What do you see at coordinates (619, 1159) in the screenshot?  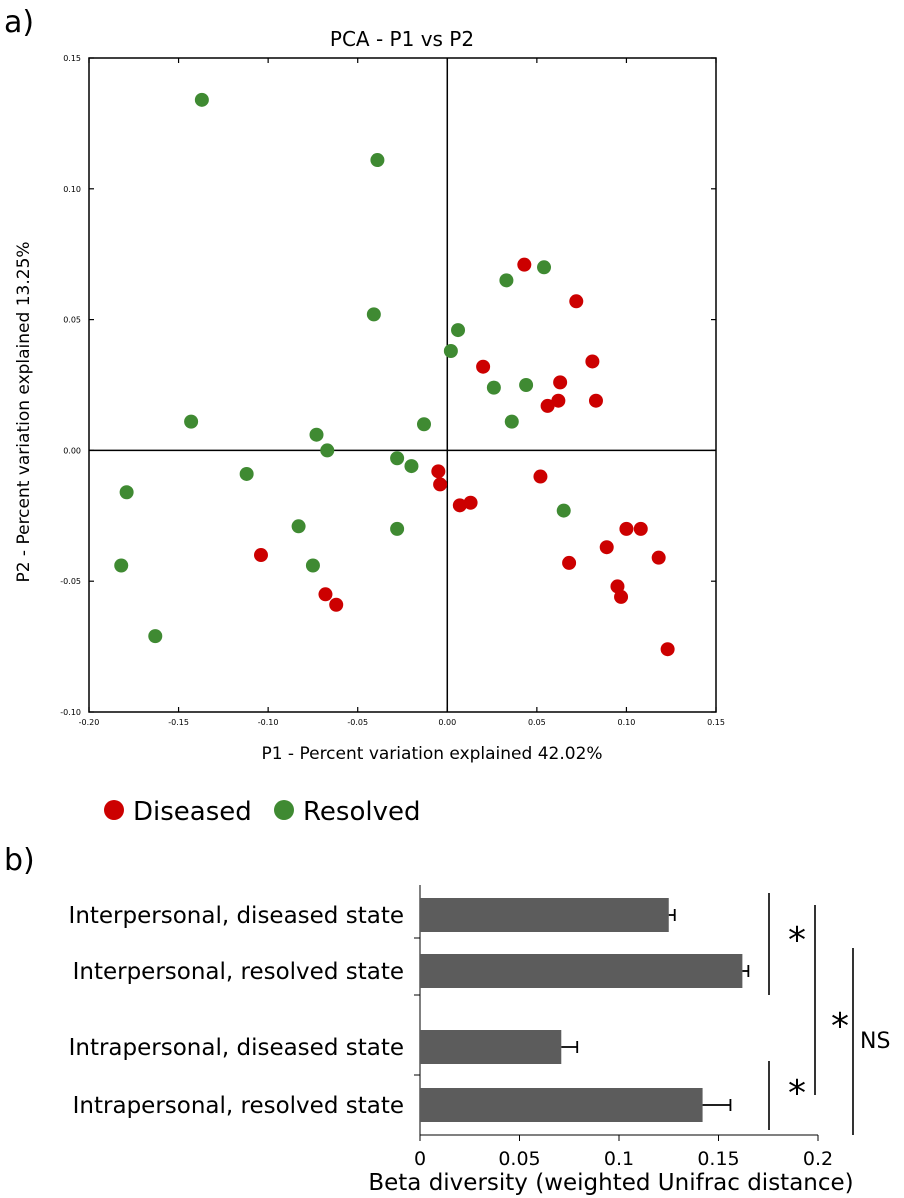 I see `bar-x-tick-label: 0.1` at bounding box center [619, 1159].